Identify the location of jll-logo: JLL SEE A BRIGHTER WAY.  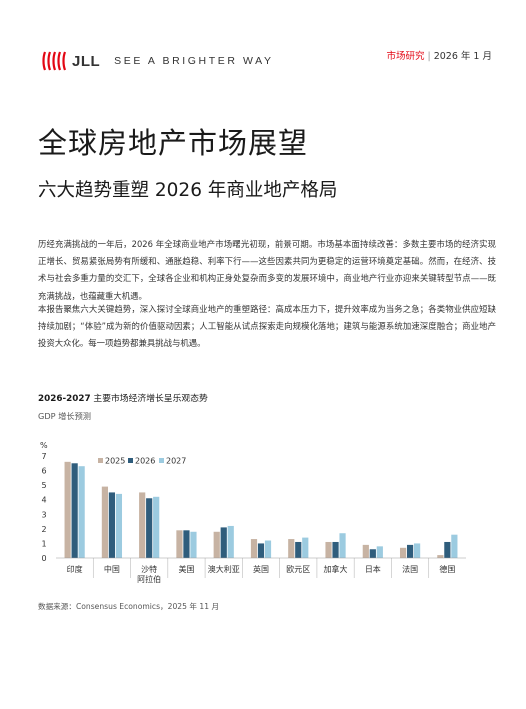
(158, 61).